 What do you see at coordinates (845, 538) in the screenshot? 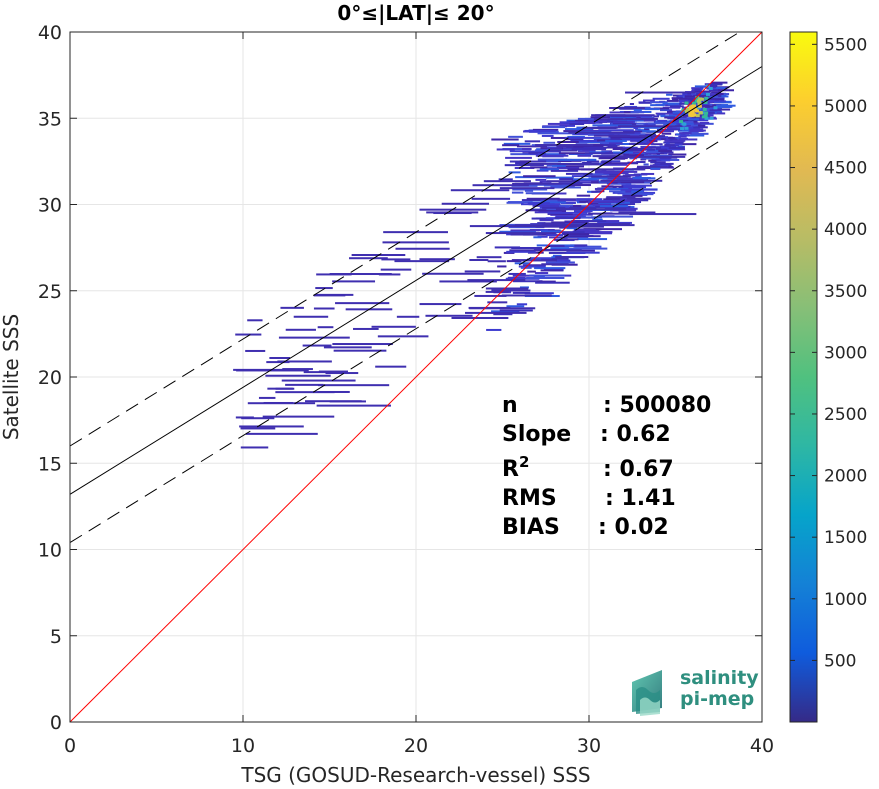
I see `colorbar-tick-label: 1500` at bounding box center [845, 538].